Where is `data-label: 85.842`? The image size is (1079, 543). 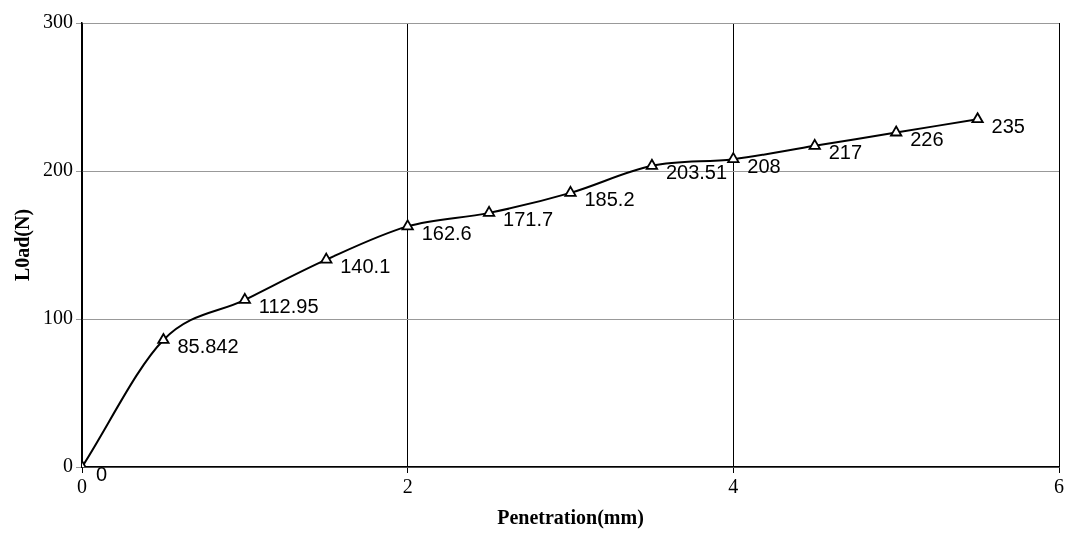
data-label: 85.842 is located at coordinates (208, 346).